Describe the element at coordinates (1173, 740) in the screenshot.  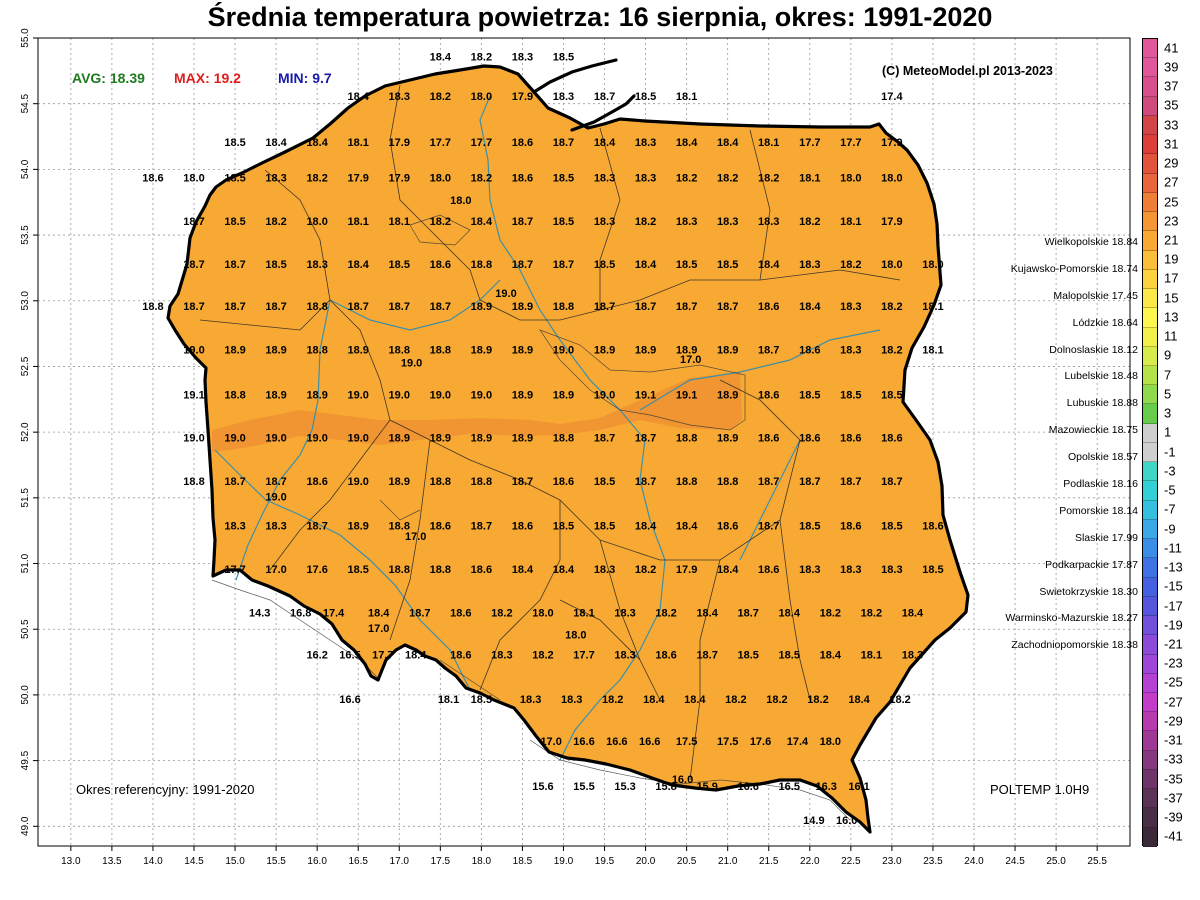
I see `colorbar-label: -31` at that location.